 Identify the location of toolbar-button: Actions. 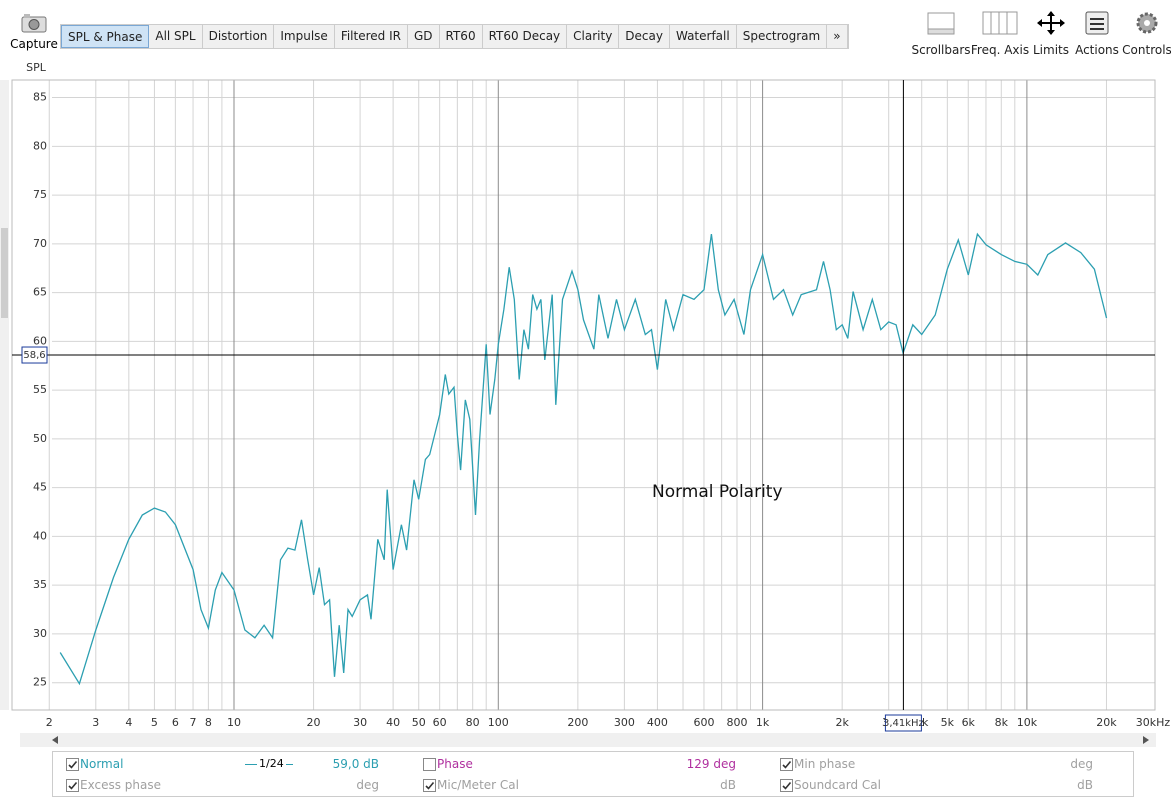
(1097, 33).